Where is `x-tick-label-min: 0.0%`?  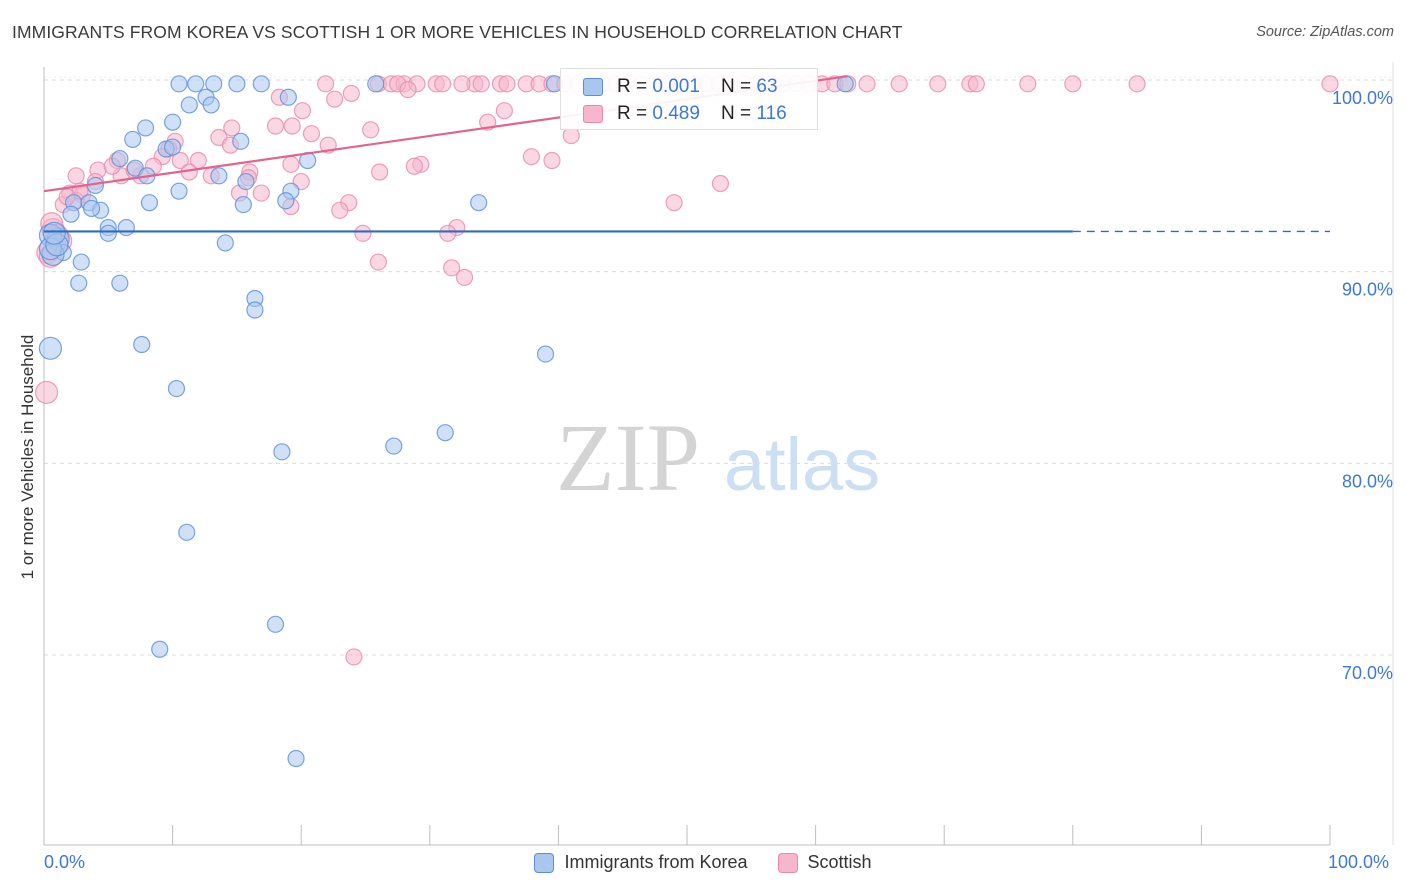 x-tick-label-min: 0.0% is located at coordinates (65, 862).